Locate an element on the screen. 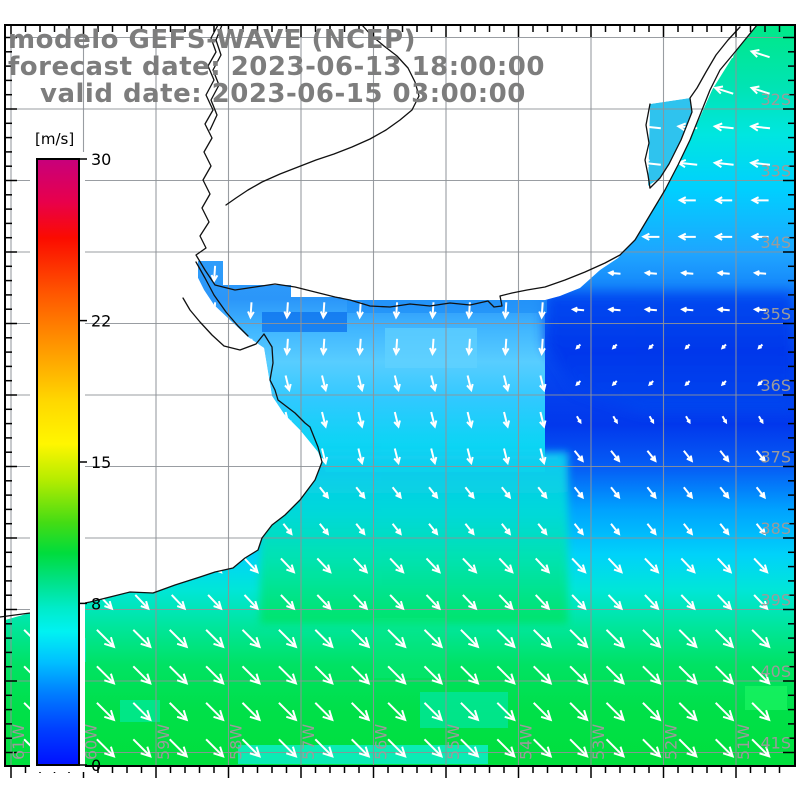 The height and width of the screenshot is (800, 800). lat-label: 39S is located at coordinates (775, 600).